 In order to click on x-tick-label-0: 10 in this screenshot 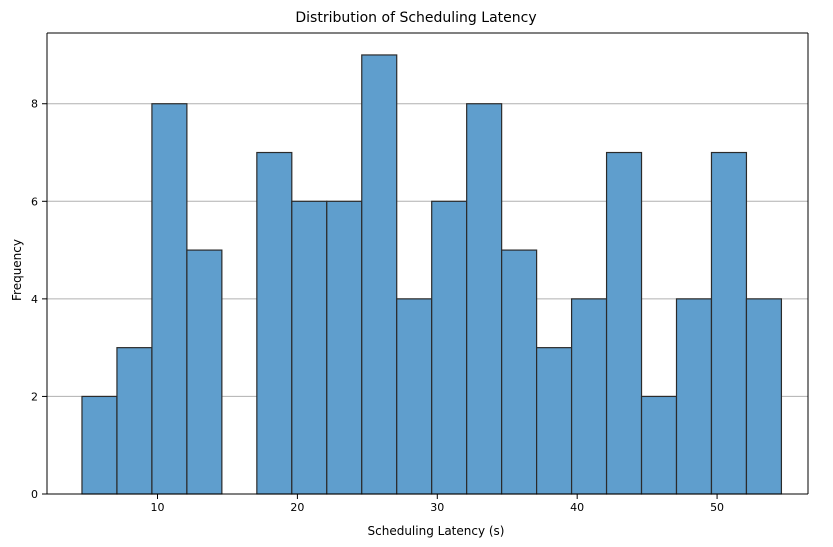, I will do `click(158, 507)`.